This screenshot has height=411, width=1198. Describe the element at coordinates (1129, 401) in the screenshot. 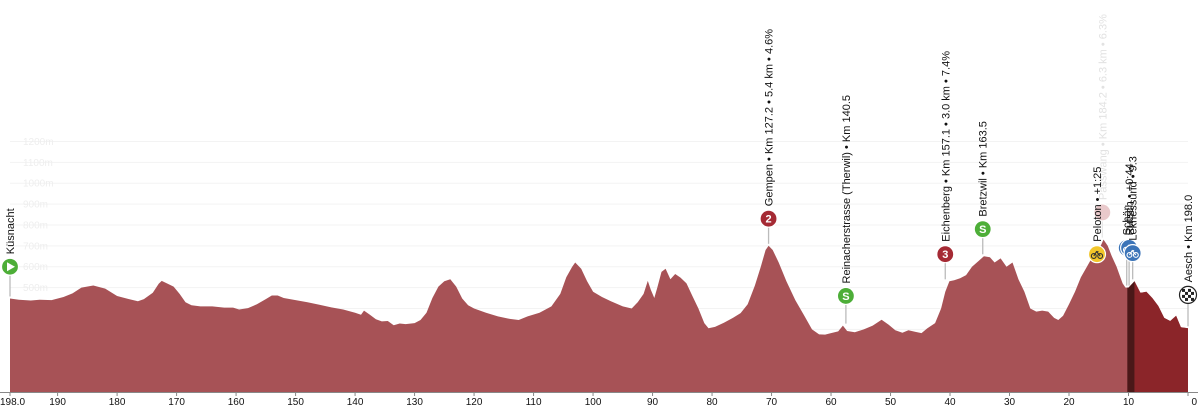

I see `x-tick-label: 10` at that location.